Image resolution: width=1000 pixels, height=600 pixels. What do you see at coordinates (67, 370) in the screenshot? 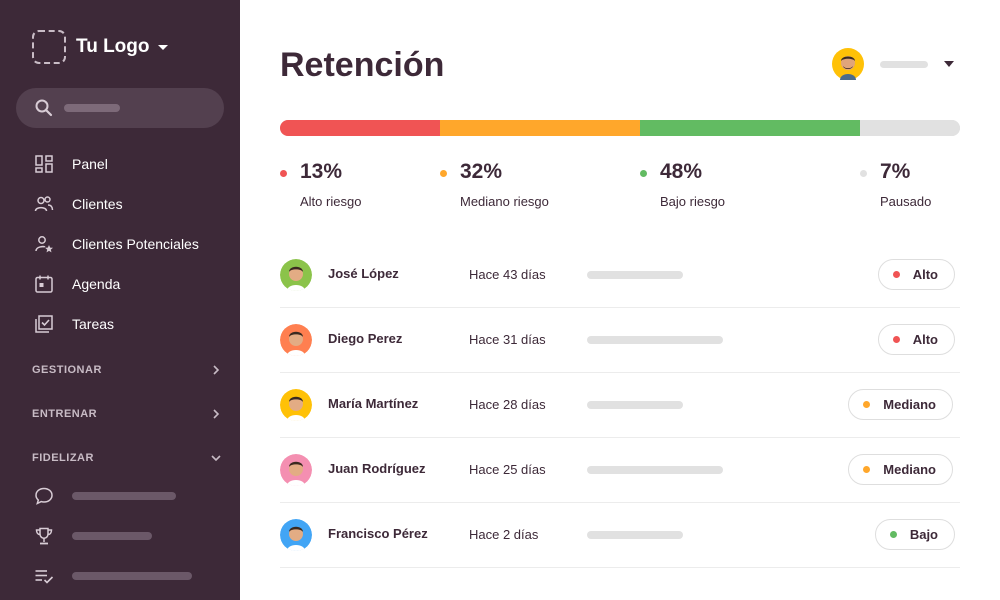
I see `section-label: GESTIONAR` at bounding box center [67, 370].